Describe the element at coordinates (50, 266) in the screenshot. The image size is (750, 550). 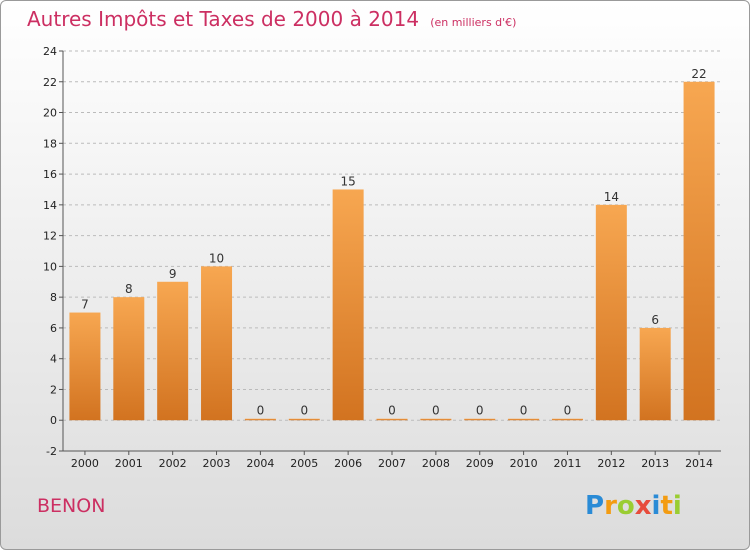
I see `y-tick-label: 10` at that location.